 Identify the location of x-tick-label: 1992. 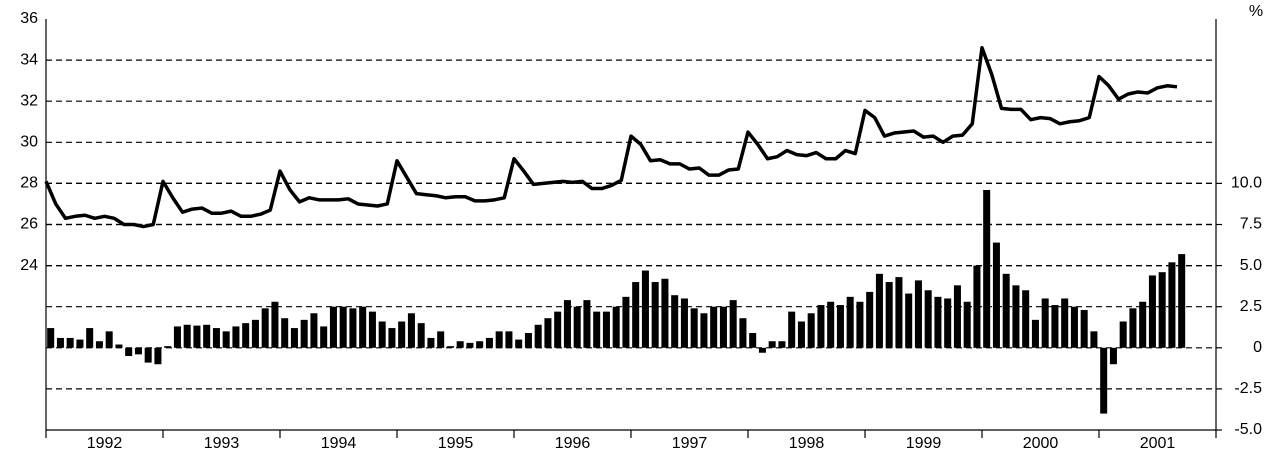
(105, 443).